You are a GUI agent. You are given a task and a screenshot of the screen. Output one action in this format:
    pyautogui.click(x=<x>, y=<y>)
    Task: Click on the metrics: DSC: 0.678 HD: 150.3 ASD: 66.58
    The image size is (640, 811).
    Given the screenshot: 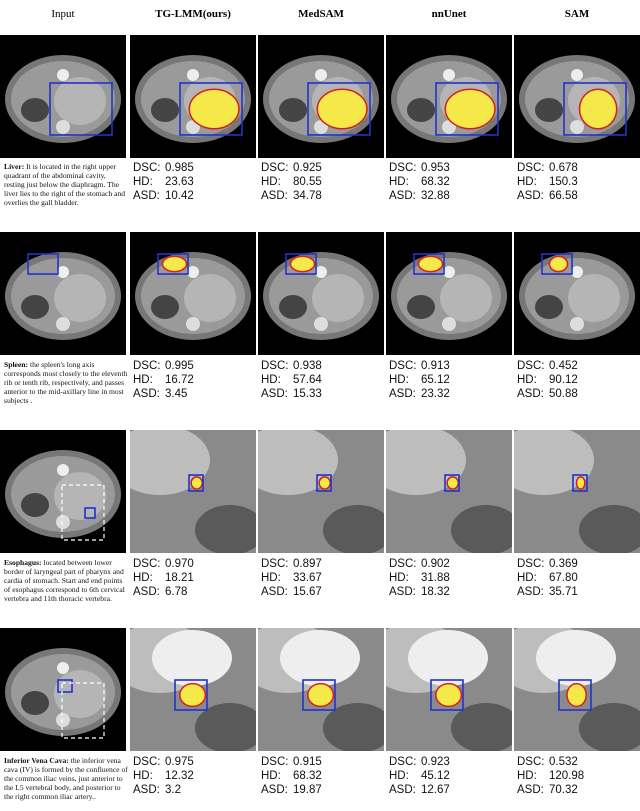 What is the action you would take?
    pyautogui.click(x=578, y=182)
    